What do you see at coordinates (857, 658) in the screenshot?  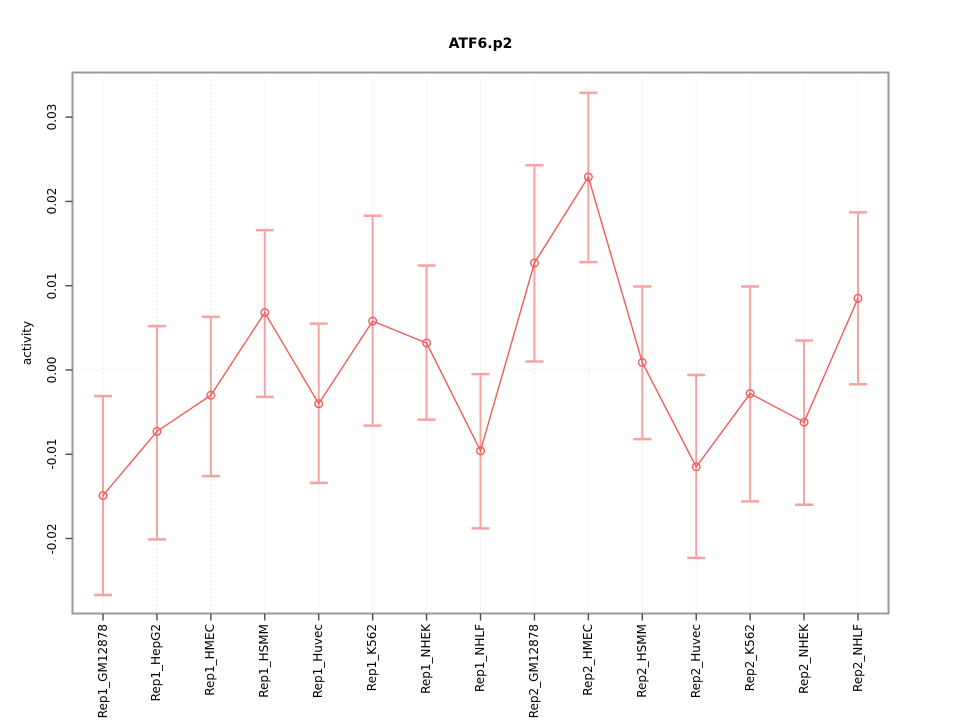 I see `x-tick-label: Rep2_NHLF` at bounding box center [857, 658].